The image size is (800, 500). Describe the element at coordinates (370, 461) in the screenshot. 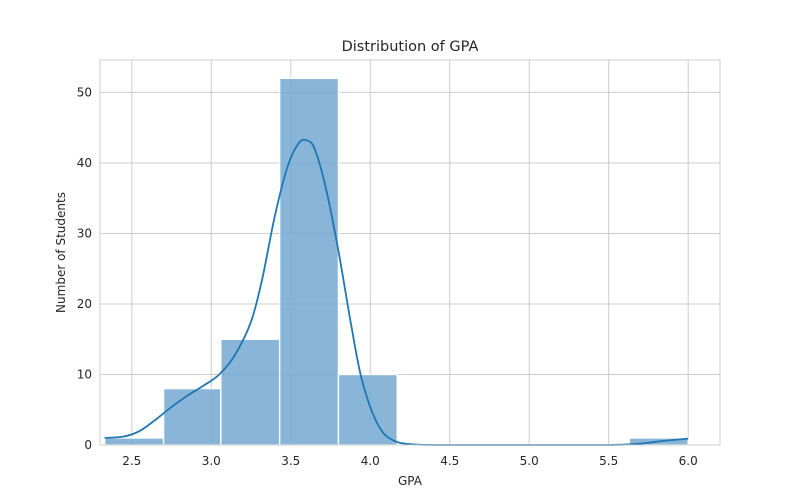

I see `x-tick-label-3: 4.0` at that location.